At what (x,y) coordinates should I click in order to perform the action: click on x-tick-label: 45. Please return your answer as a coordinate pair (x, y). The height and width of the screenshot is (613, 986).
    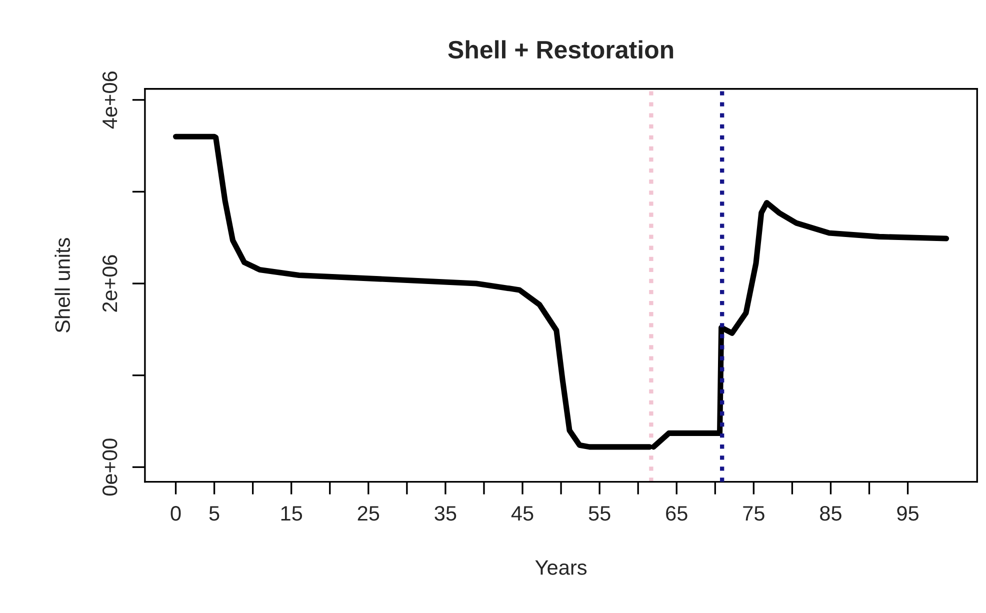
    Looking at the image, I should click on (522, 513).